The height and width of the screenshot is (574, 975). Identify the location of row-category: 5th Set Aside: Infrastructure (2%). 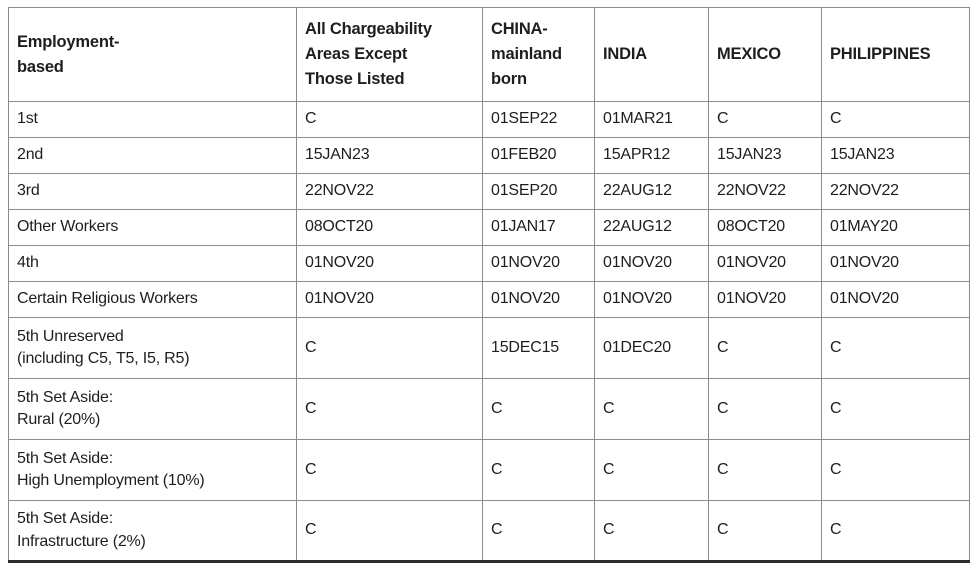
(152, 531).